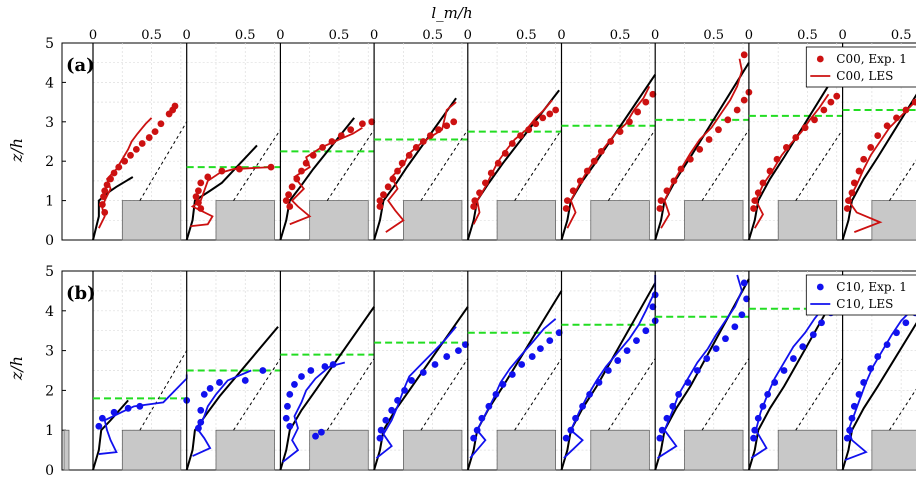 Image resolution: width=916 pixels, height=479 pixels. What do you see at coordinates (49, 44) in the screenshot?
I see `ytick-label: 5` at bounding box center [49, 44].